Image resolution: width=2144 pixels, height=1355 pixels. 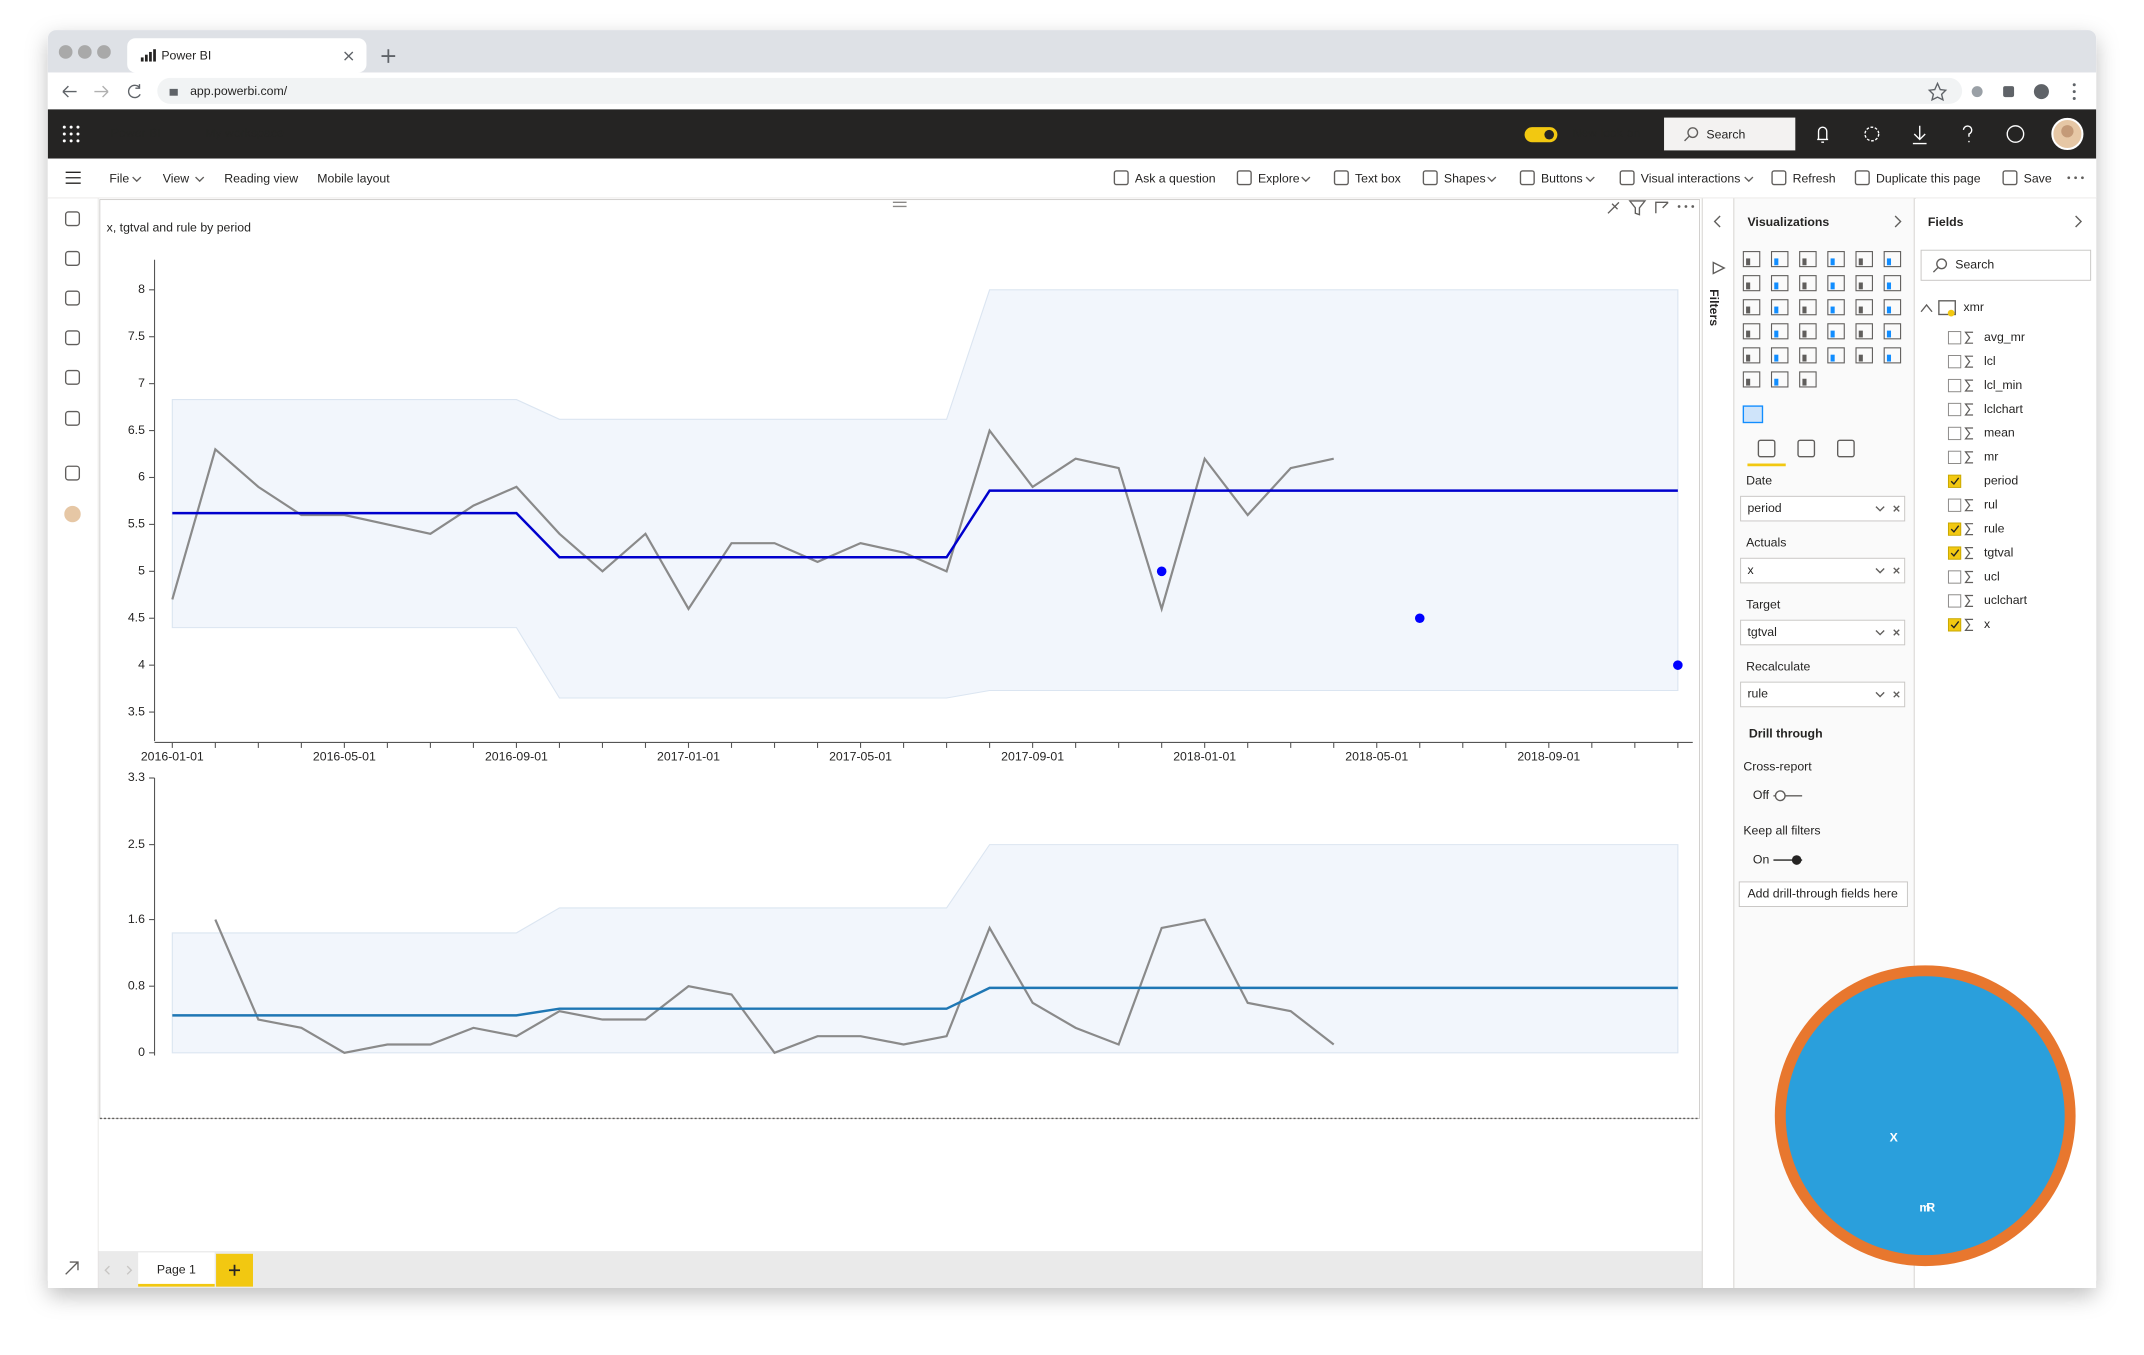 What do you see at coordinates (1994, 528) in the screenshot?
I see `field-name: rule` at bounding box center [1994, 528].